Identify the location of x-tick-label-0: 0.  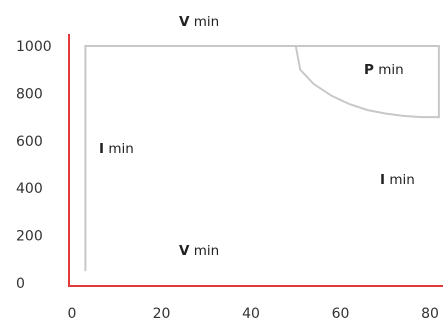
(72, 314).